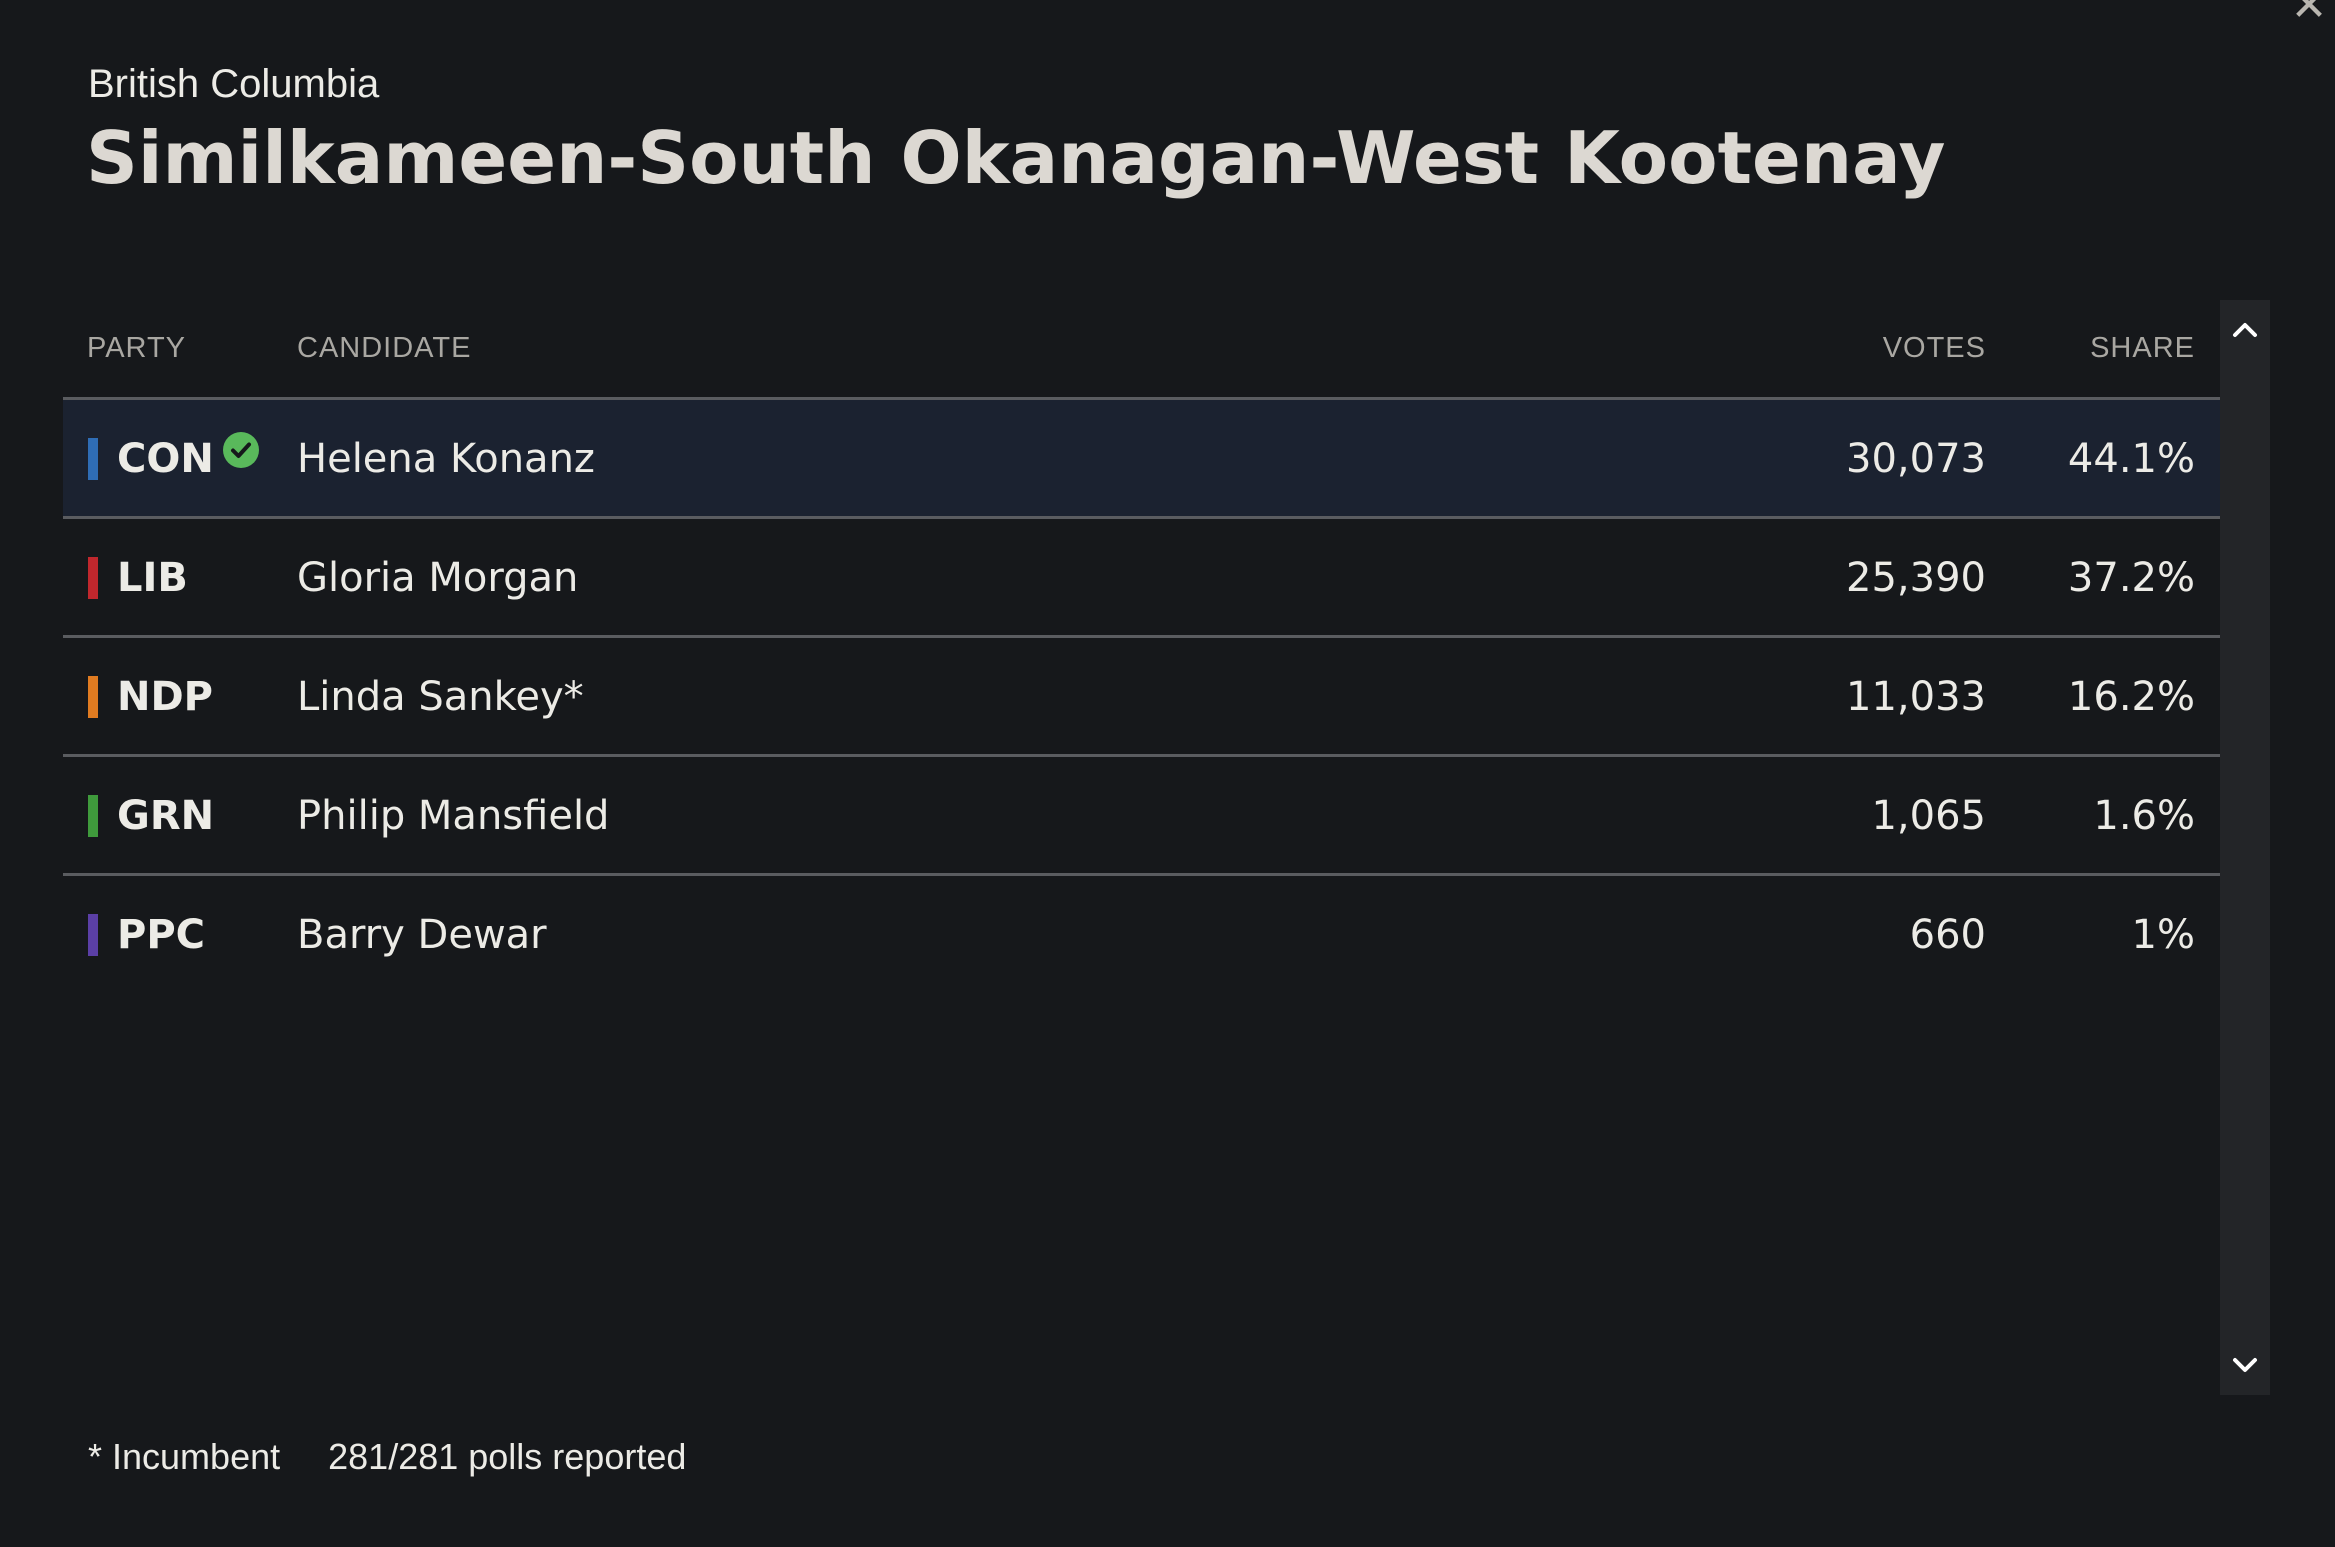  I want to click on scroll-down-button, so click(2245, 1365).